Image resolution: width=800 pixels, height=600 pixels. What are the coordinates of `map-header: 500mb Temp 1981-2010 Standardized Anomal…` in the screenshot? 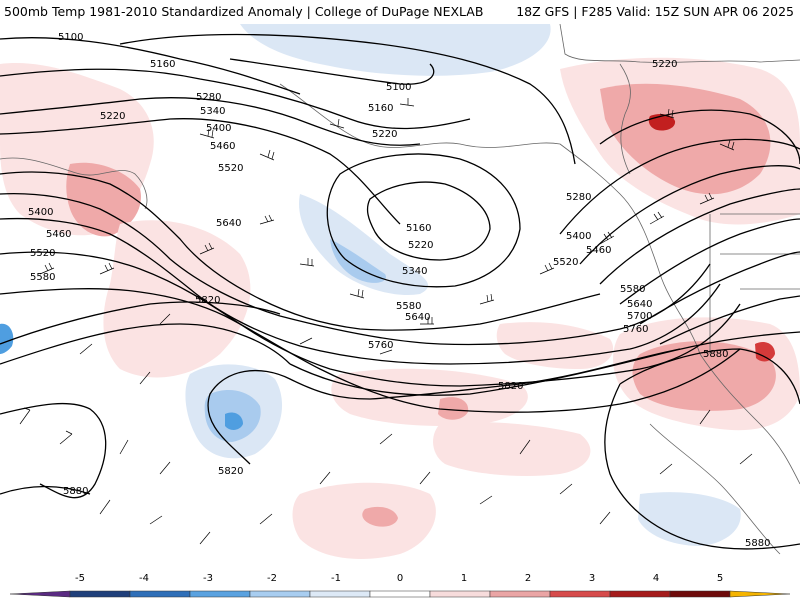 It's located at (400, 12).